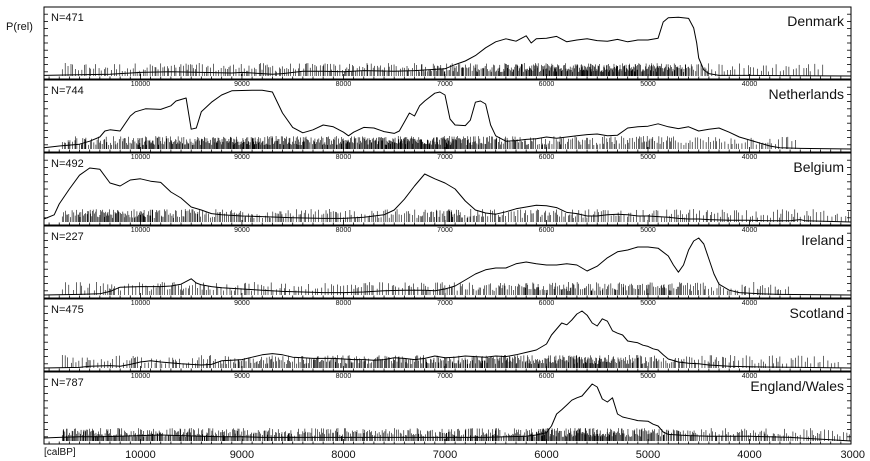 The width and height of the screenshot is (870, 461). Describe the element at coordinates (445, 455) in the screenshot. I see `bottom-tick-label: 7000` at that location.